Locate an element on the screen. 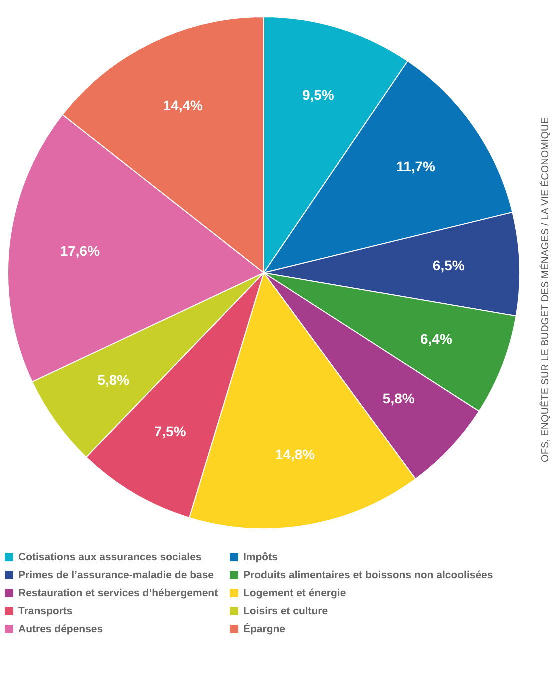 This screenshot has width=554, height=693. legend-label: Restauration et services d’hébergement is located at coordinates (118, 593).